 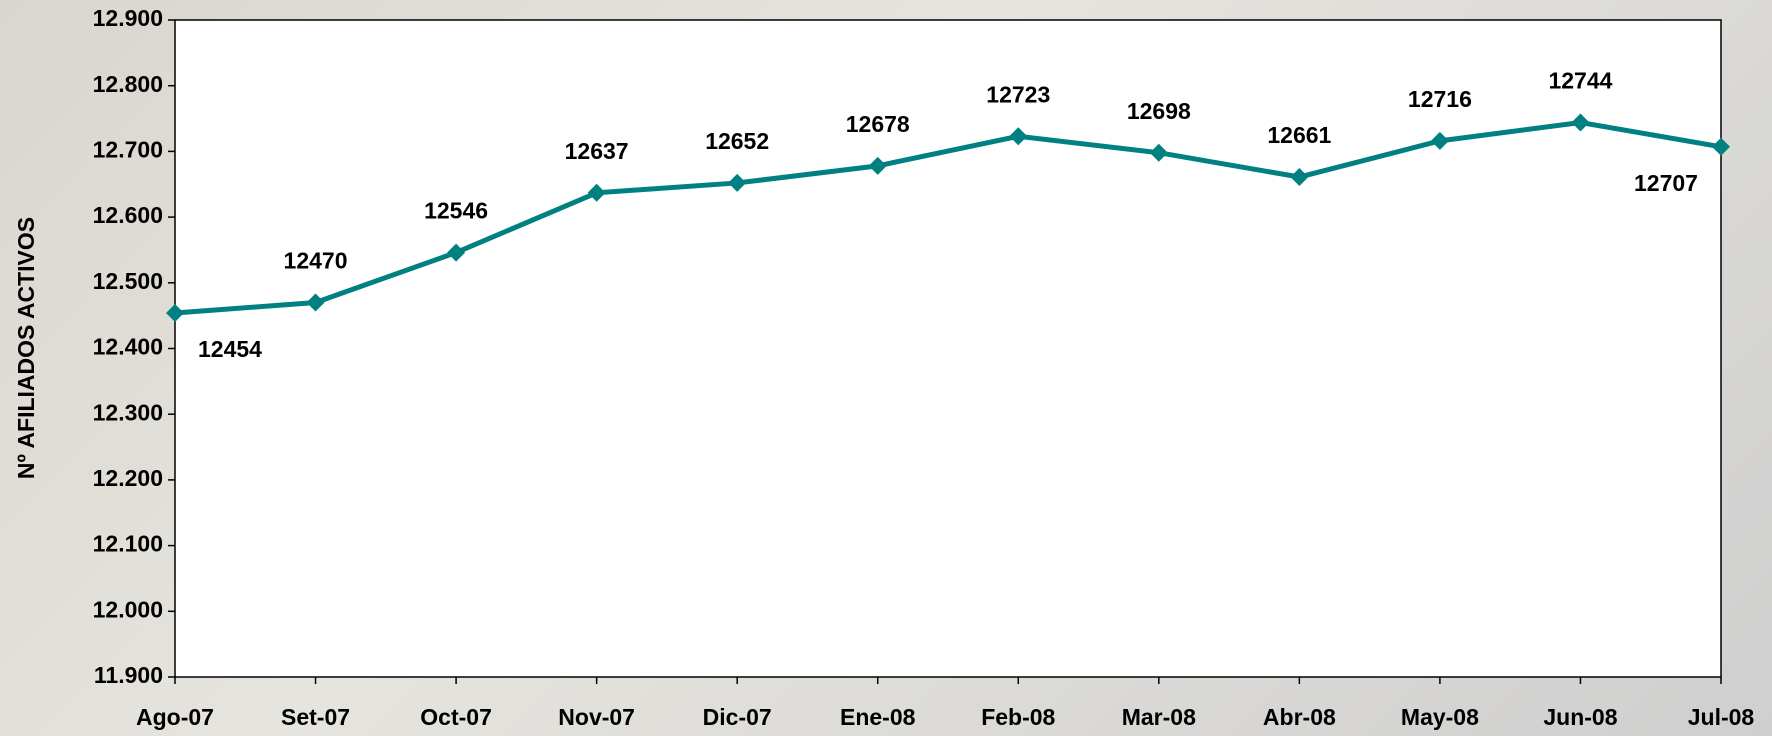 What do you see at coordinates (1721, 717) in the screenshot?
I see `x-tick-label: Jul-08` at bounding box center [1721, 717].